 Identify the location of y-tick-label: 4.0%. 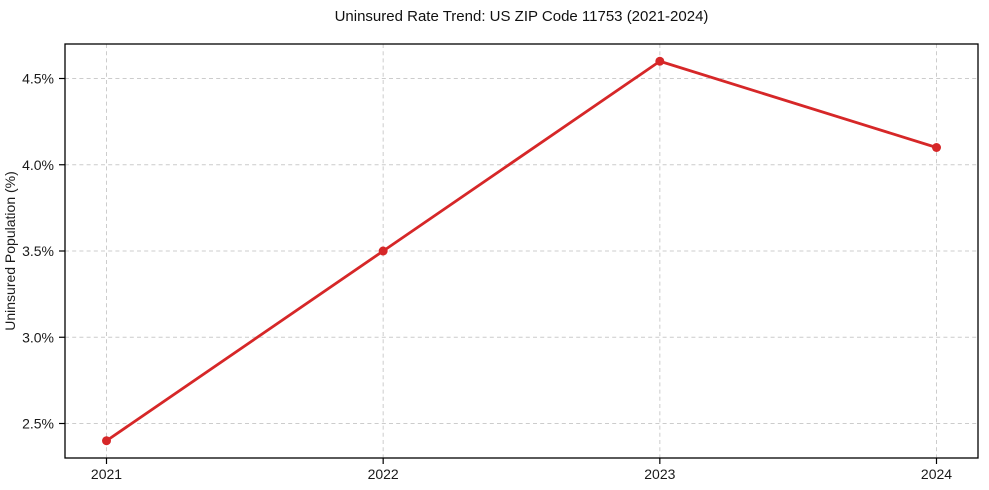
(38, 165).